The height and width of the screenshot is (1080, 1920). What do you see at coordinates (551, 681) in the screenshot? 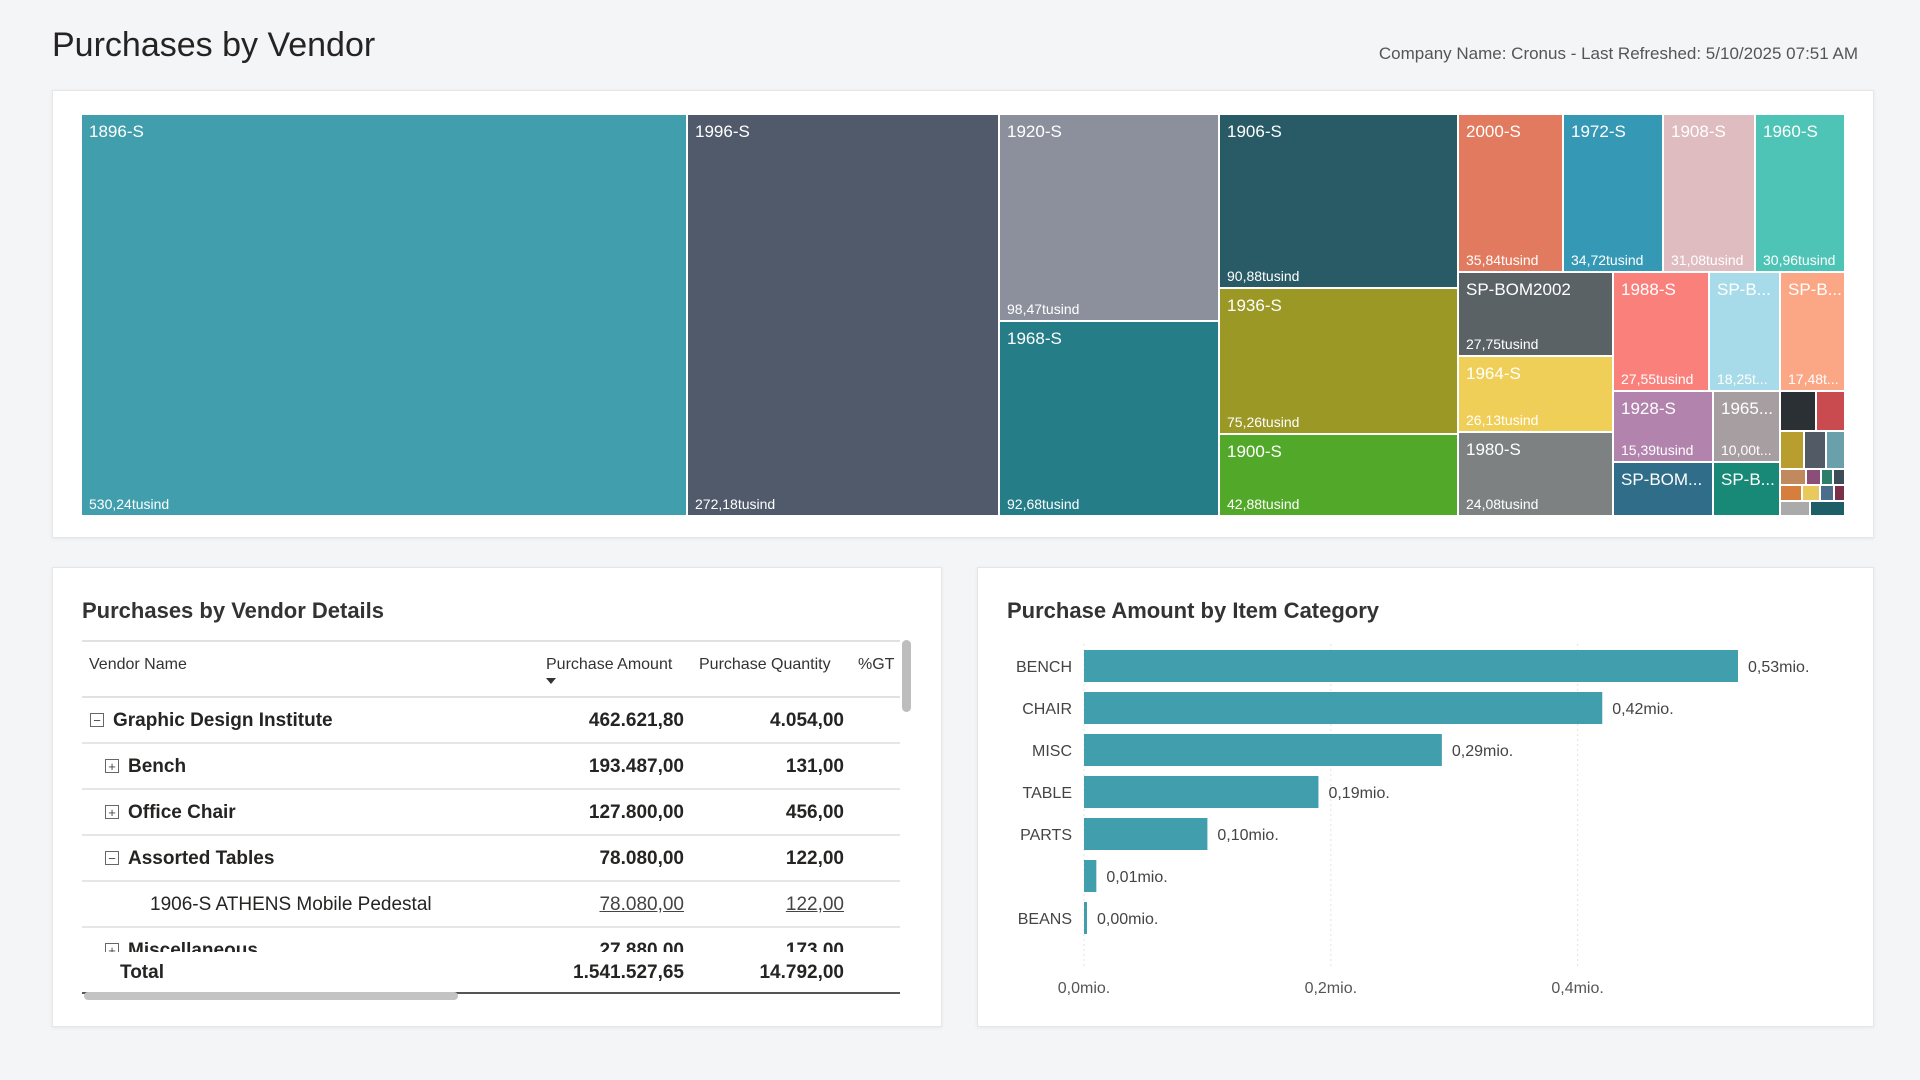
I see `sort-desc-icon` at bounding box center [551, 681].